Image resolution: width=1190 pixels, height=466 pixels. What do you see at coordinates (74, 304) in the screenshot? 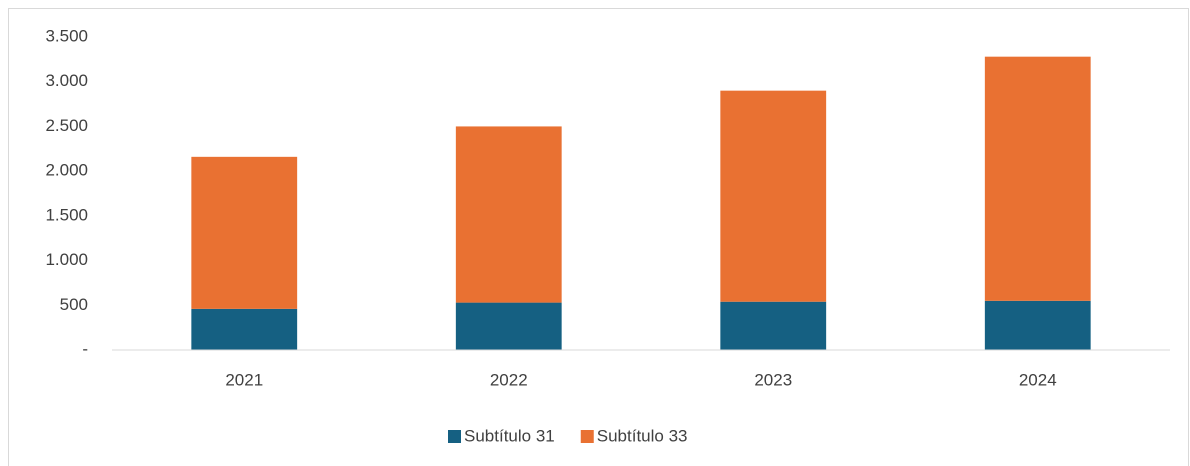
I see `y-tick-label: 500` at bounding box center [74, 304].